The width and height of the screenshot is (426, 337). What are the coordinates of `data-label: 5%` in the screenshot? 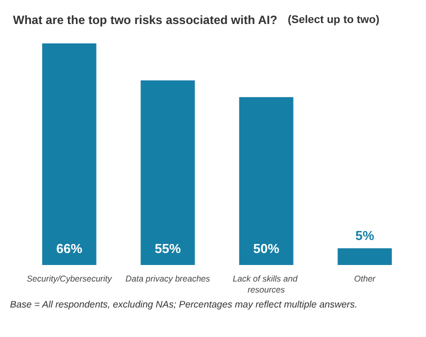 It's located at (365, 236).